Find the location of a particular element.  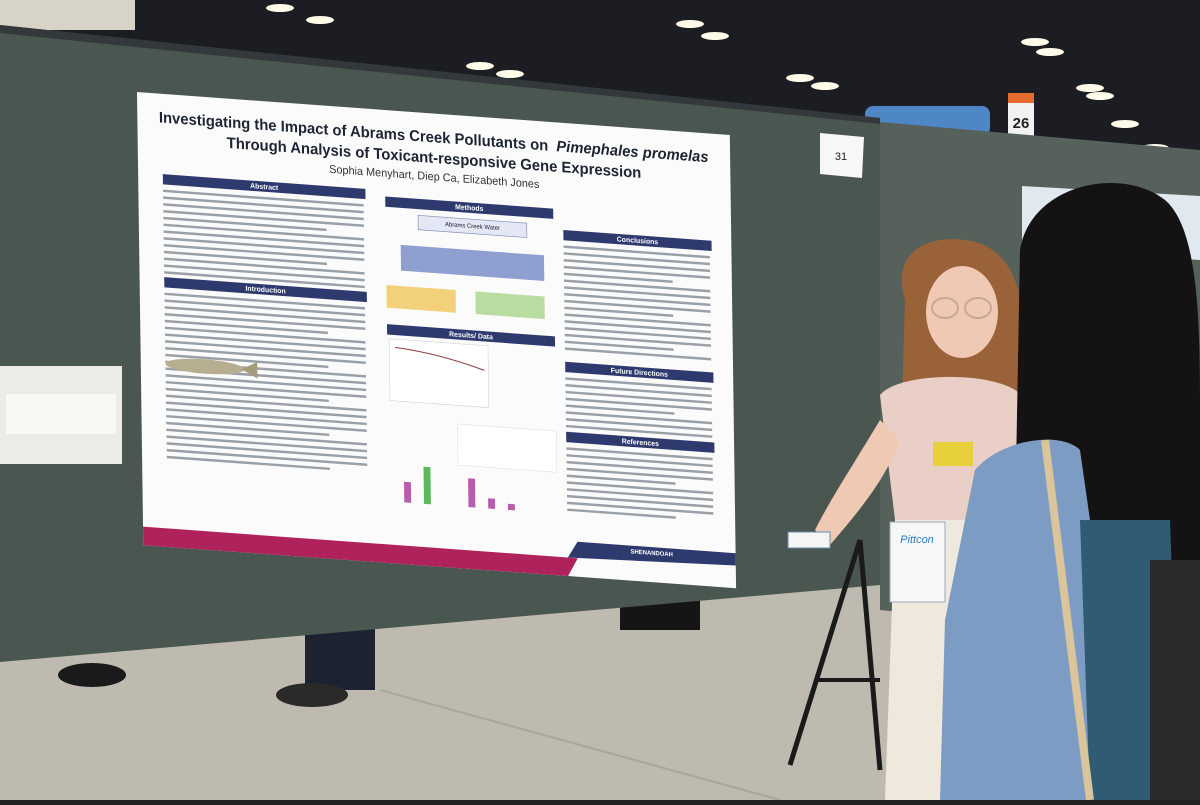

methods-box-label: Abrams Creek Water is located at coordinates (472, 227).